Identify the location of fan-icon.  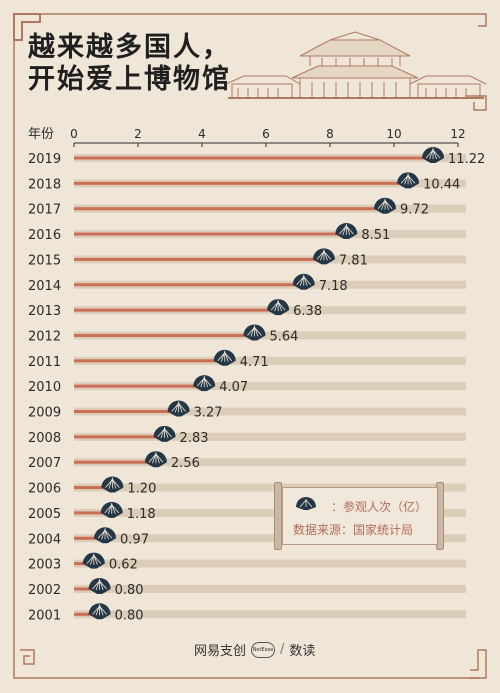
(306, 503).